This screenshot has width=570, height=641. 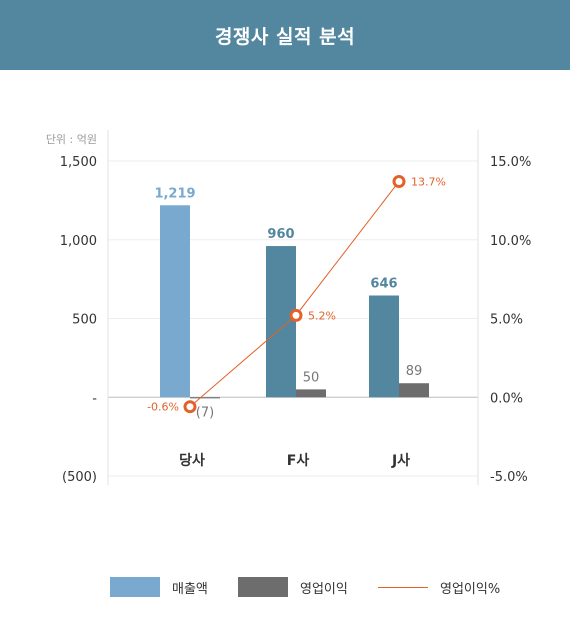 I want to click on y-left-tick-label: (500), so click(x=79, y=477).